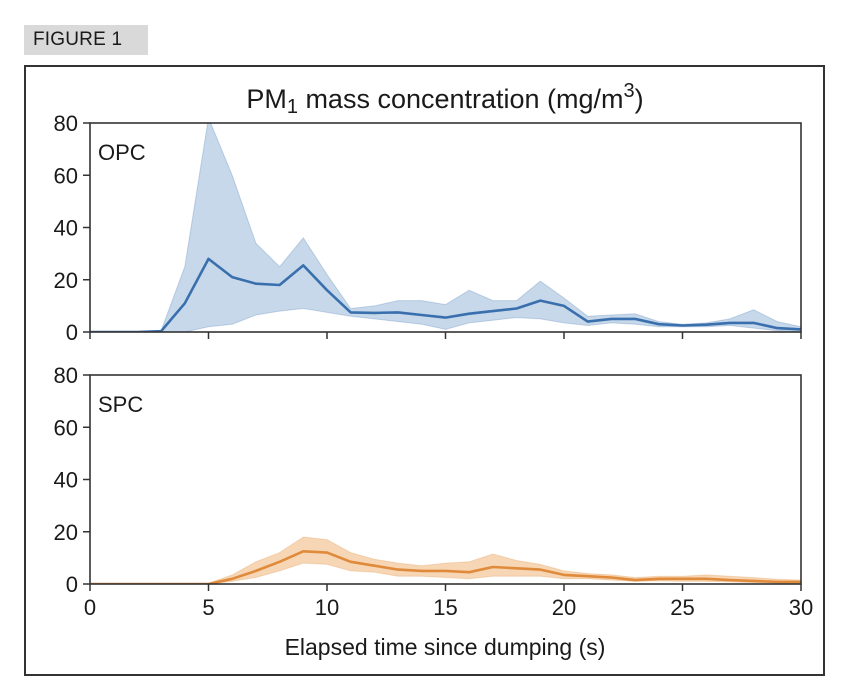 This screenshot has width=864, height=696. Describe the element at coordinates (801, 607) in the screenshot. I see `x-tick-label: 30` at that location.